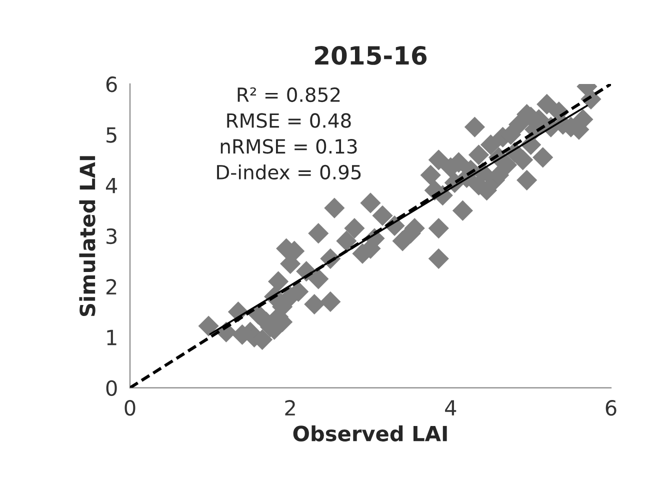  I want to click on annotation: nRMSE = 0.13, so click(288, 146).